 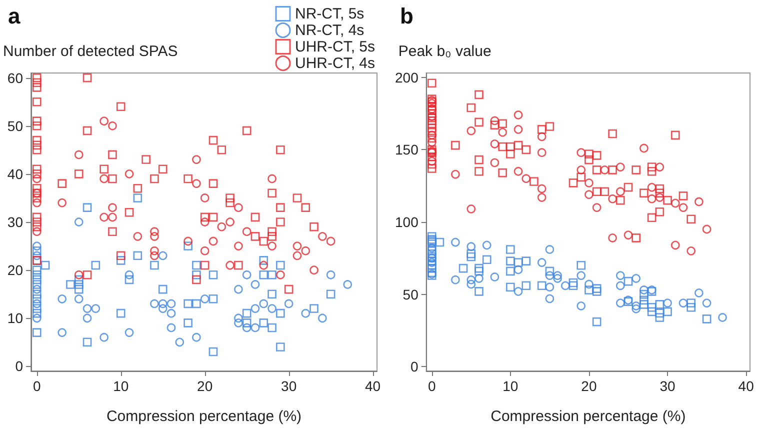 What do you see at coordinates (14, 16) in the screenshot?
I see `chart-title: a` at bounding box center [14, 16].